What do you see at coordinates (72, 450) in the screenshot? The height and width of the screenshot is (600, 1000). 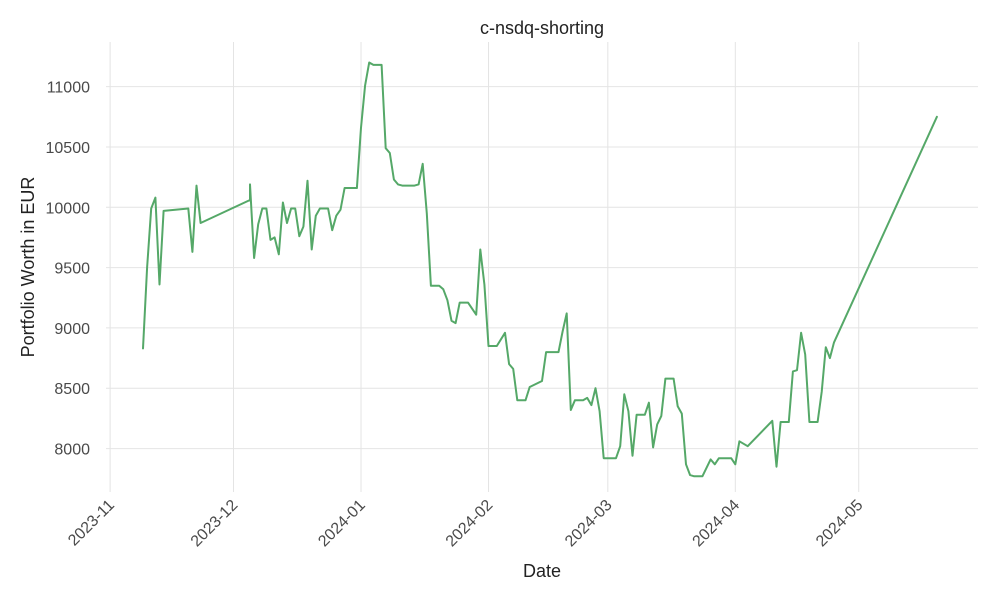 I see `y-tick-label: 8000` at bounding box center [72, 450].